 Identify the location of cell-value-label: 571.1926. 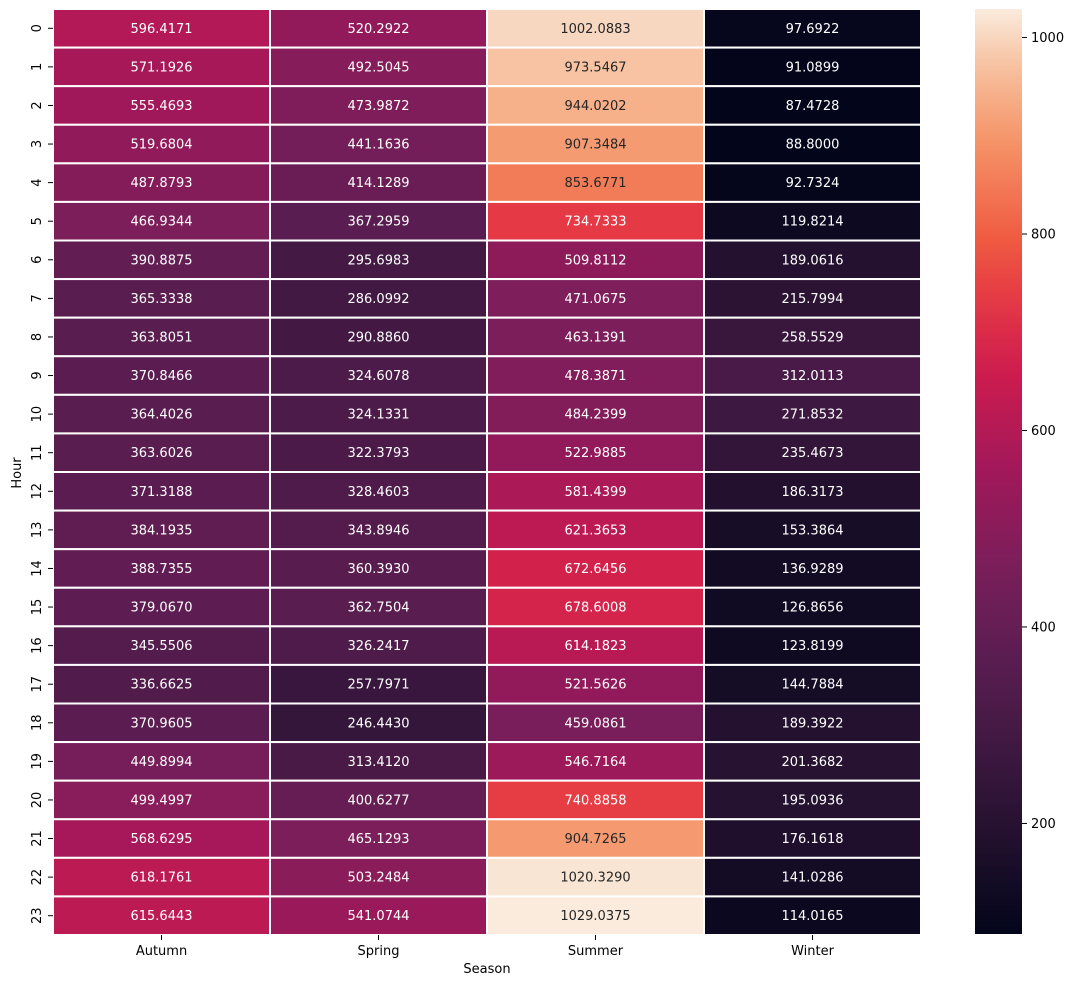
(161, 67).